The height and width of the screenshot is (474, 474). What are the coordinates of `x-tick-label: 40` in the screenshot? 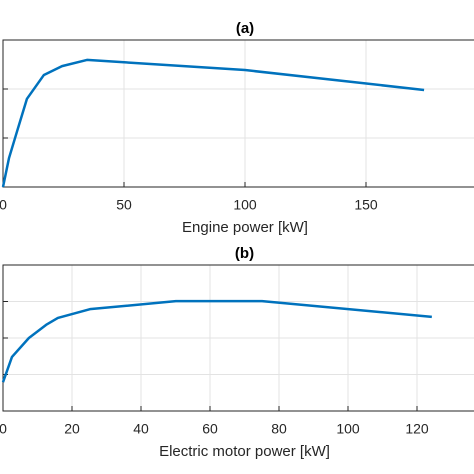 It's located at (141, 429).